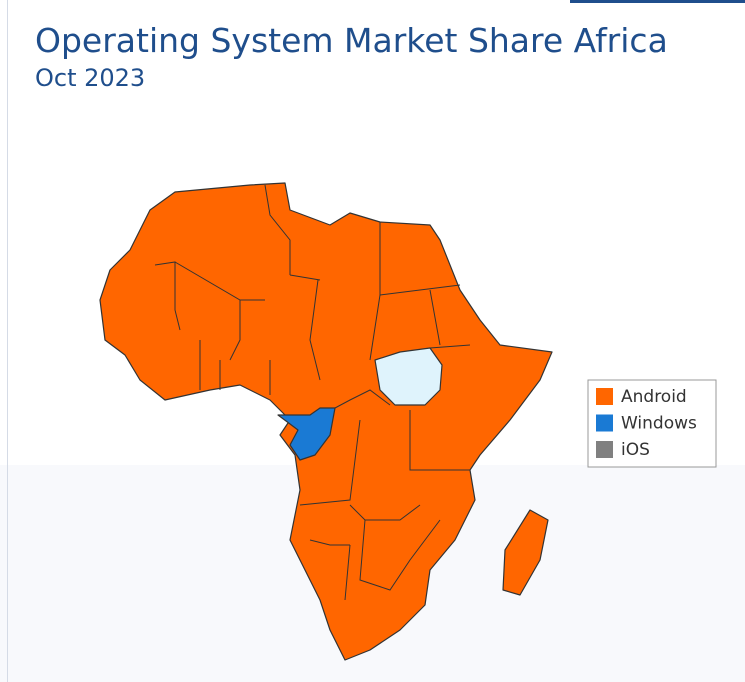 Image resolution: width=745 pixels, height=682 pixels. What do you see at coordinates (654, 397) in the screenshot?
I see `legend-label: Android` at bounding box center [654, 397].